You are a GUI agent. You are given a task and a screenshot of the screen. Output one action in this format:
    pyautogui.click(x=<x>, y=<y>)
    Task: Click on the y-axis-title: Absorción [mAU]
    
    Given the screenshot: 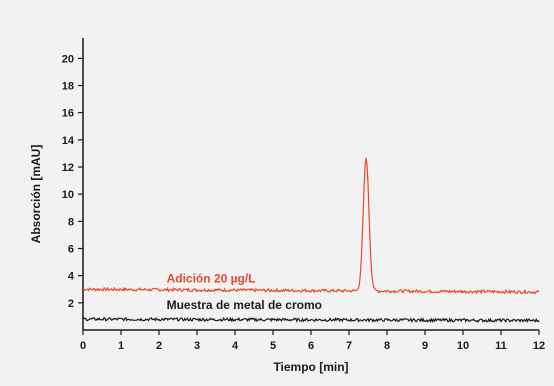 What is the action you would take?
    pyautogui.click(x=36, y=194)
    